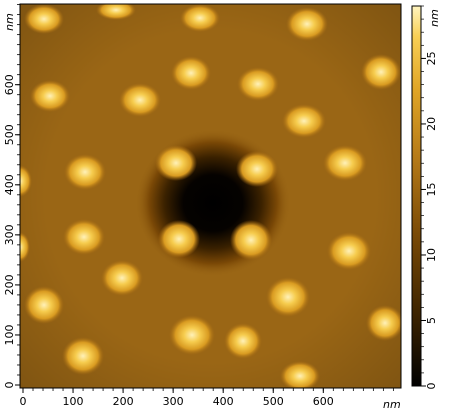 The height and width of the screenshot is (419, 450). What do you see at coordinates (434, 18) in the screenshot?
I see `colorbar-unit: nm` at bounding box center [434, 18].